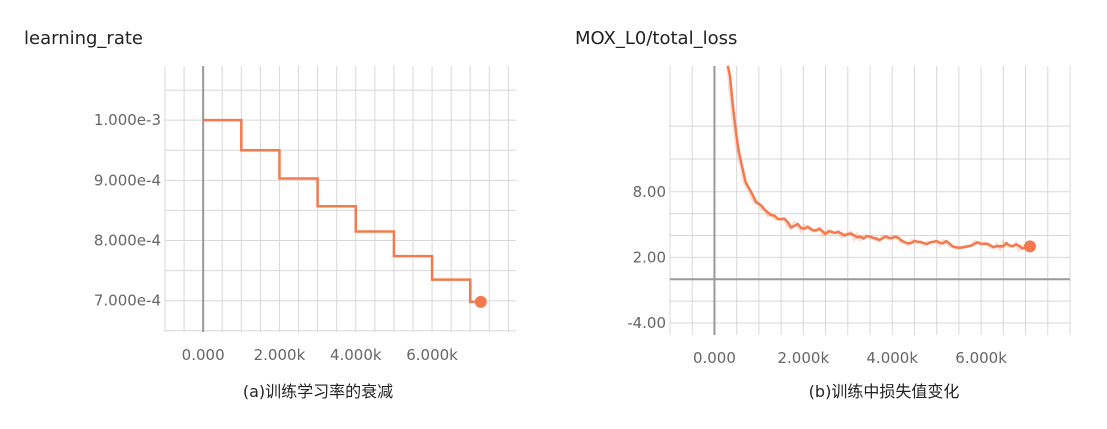  What do you see at coordinates (127, 180) in the screenshot?
I see `y-tick-label: 9.000e-4` at bounding box center [127, 180].